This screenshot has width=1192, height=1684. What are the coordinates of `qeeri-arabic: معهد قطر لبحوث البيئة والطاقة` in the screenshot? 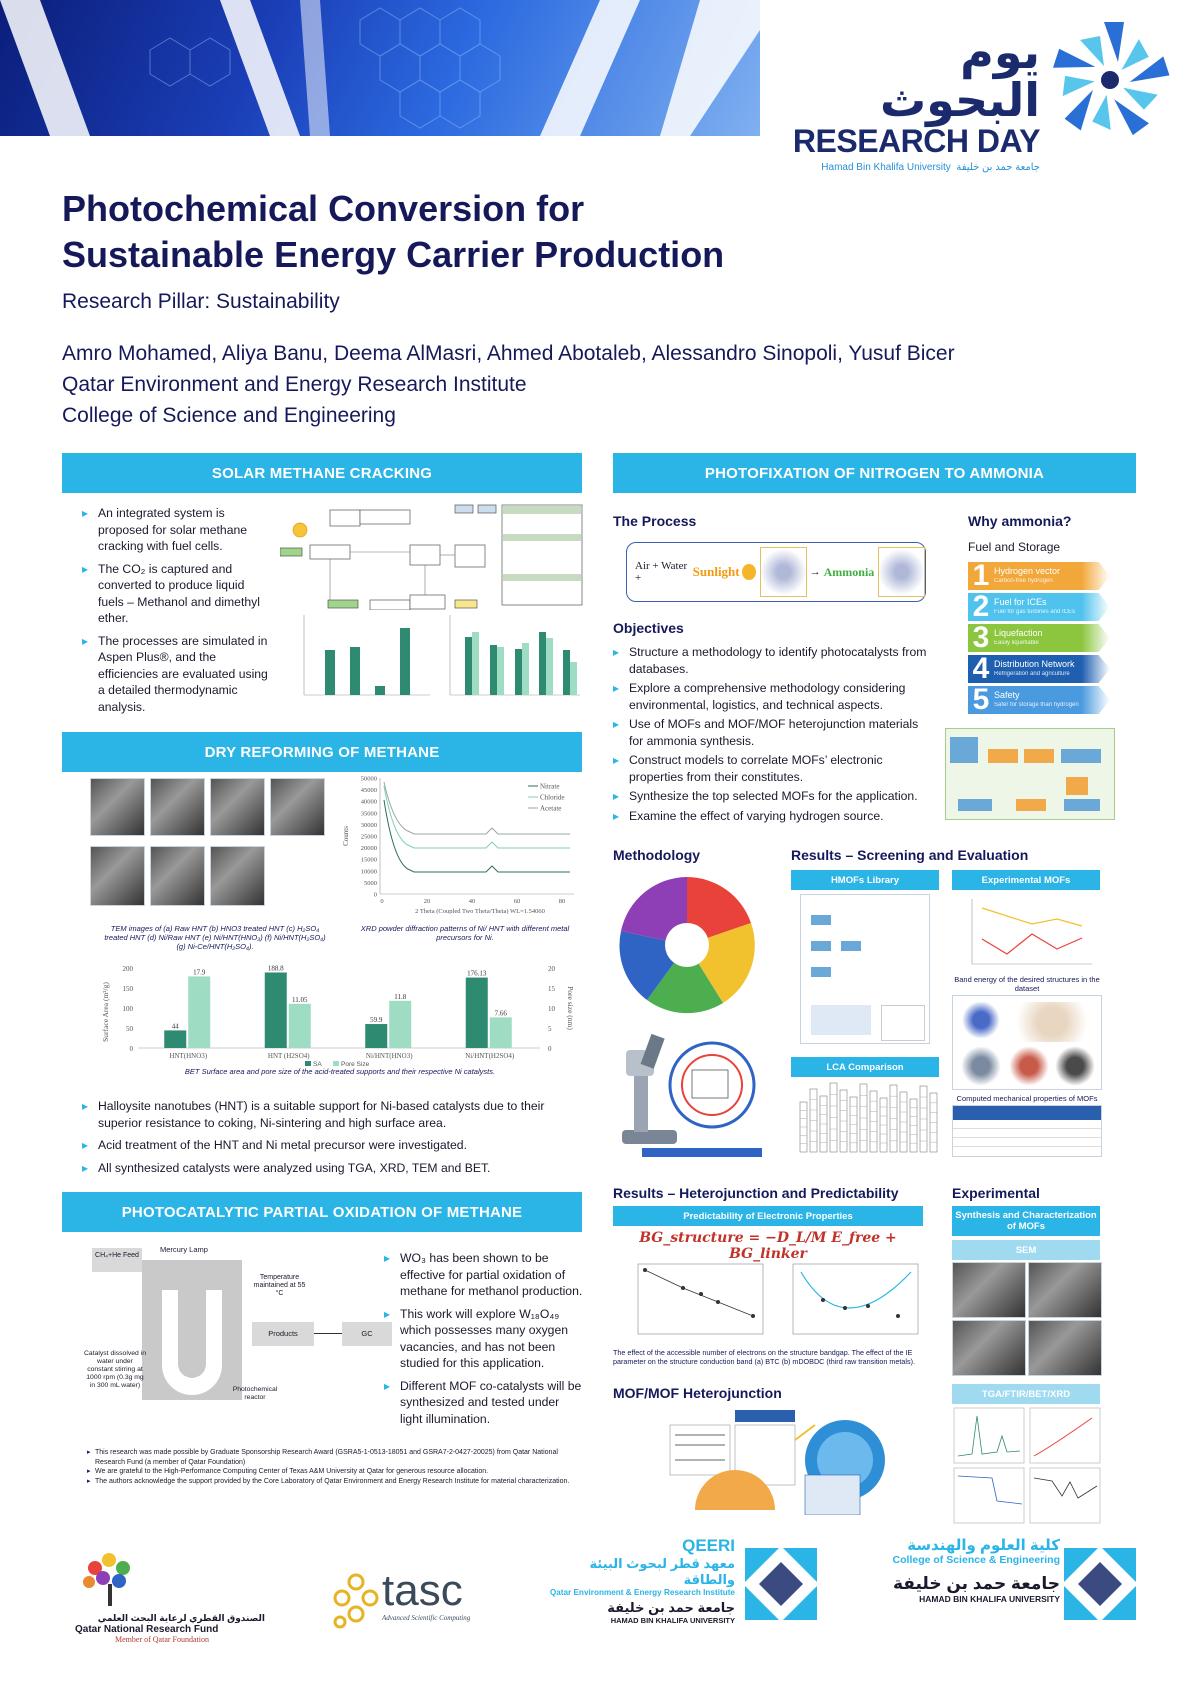 It's located at (662, 1571).